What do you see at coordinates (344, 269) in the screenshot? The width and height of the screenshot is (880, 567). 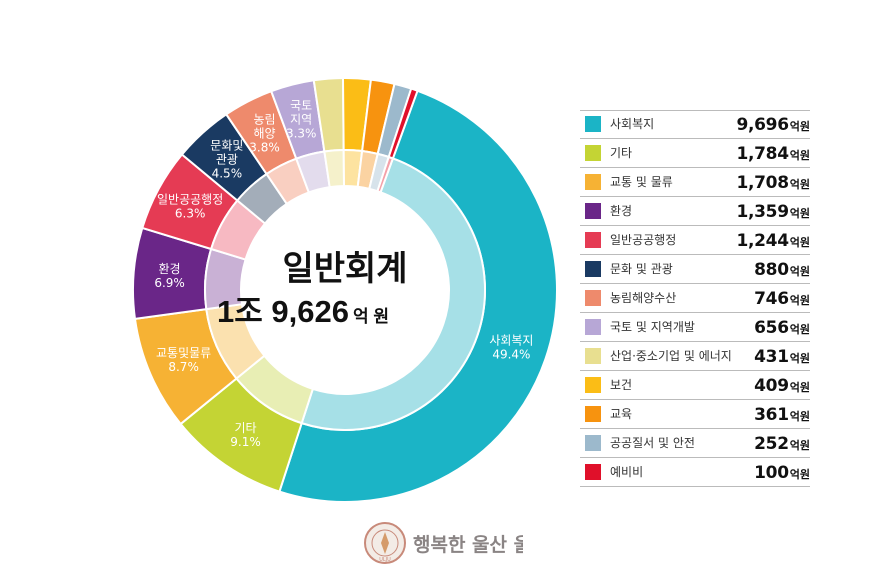 I see `center-title: 일반회계` at bounding box center [344, 269].